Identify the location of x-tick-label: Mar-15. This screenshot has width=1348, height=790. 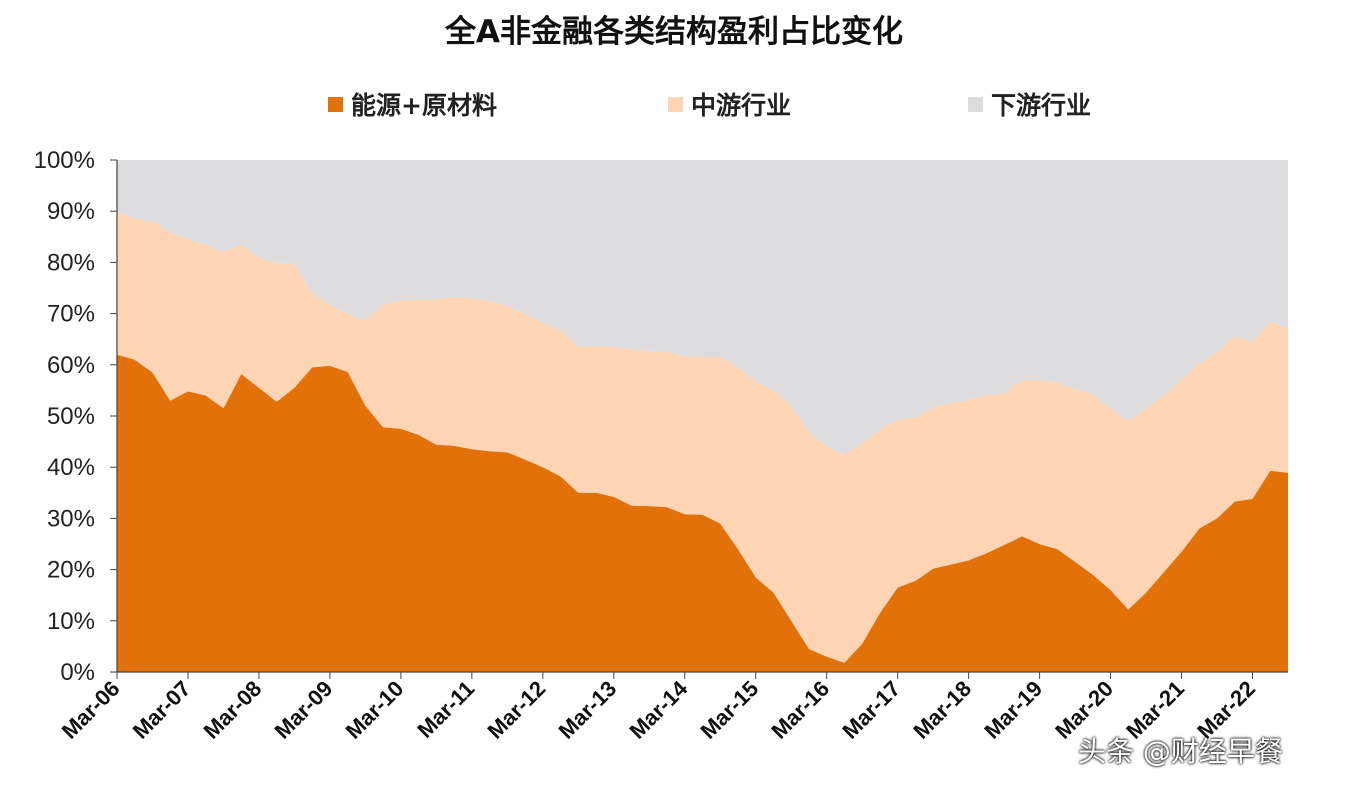
(729, 710).